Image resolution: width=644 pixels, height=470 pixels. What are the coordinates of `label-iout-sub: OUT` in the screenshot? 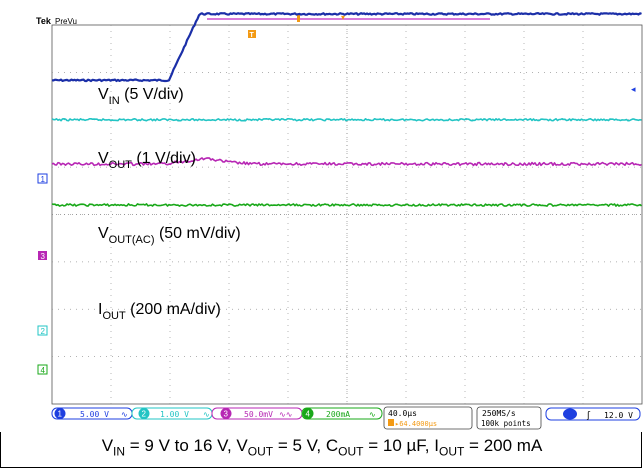 It's located at (114, 316).